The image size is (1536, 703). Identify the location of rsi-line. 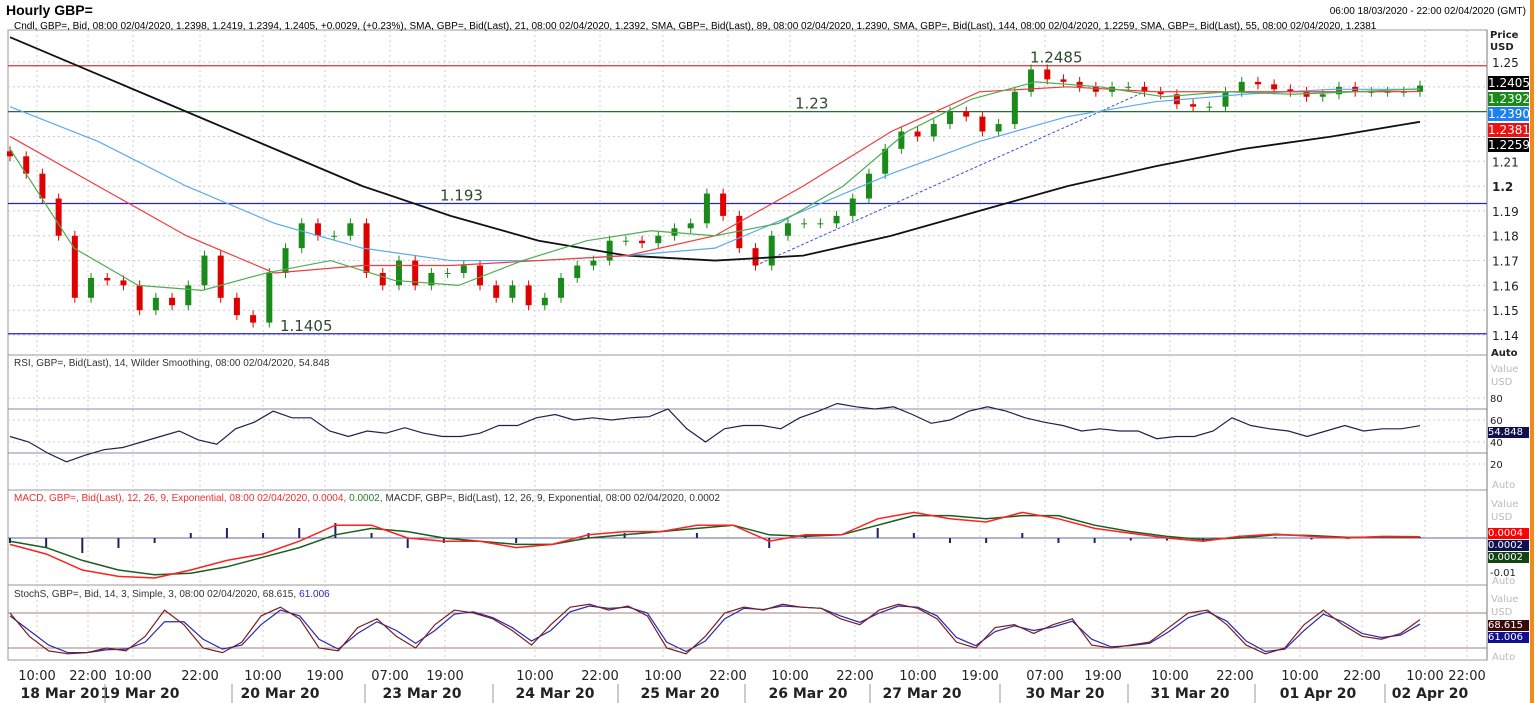
(715, 432).